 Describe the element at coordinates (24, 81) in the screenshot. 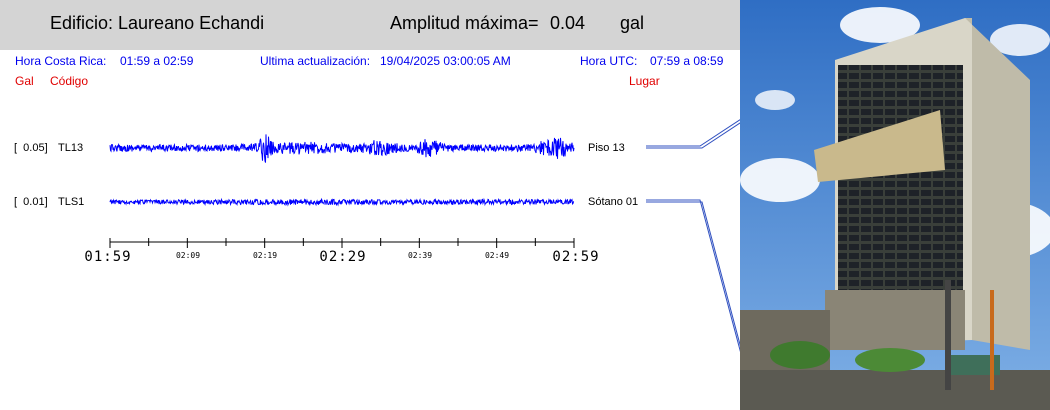

I see `gal-column-header: Gal` at that location.